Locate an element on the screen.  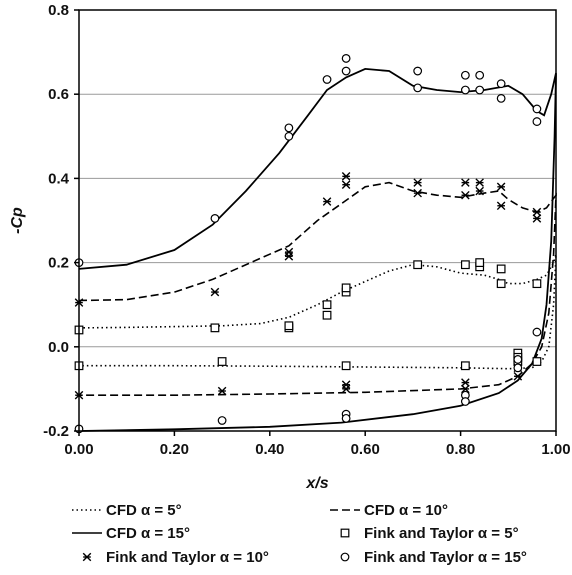
x-tick-label: 0.40 is located at coordinates (269, 449).